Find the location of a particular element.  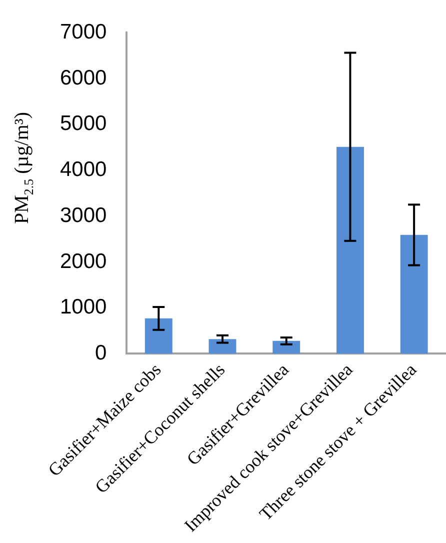

y-tick-label: 7000 is located at coordinates (83, 32).